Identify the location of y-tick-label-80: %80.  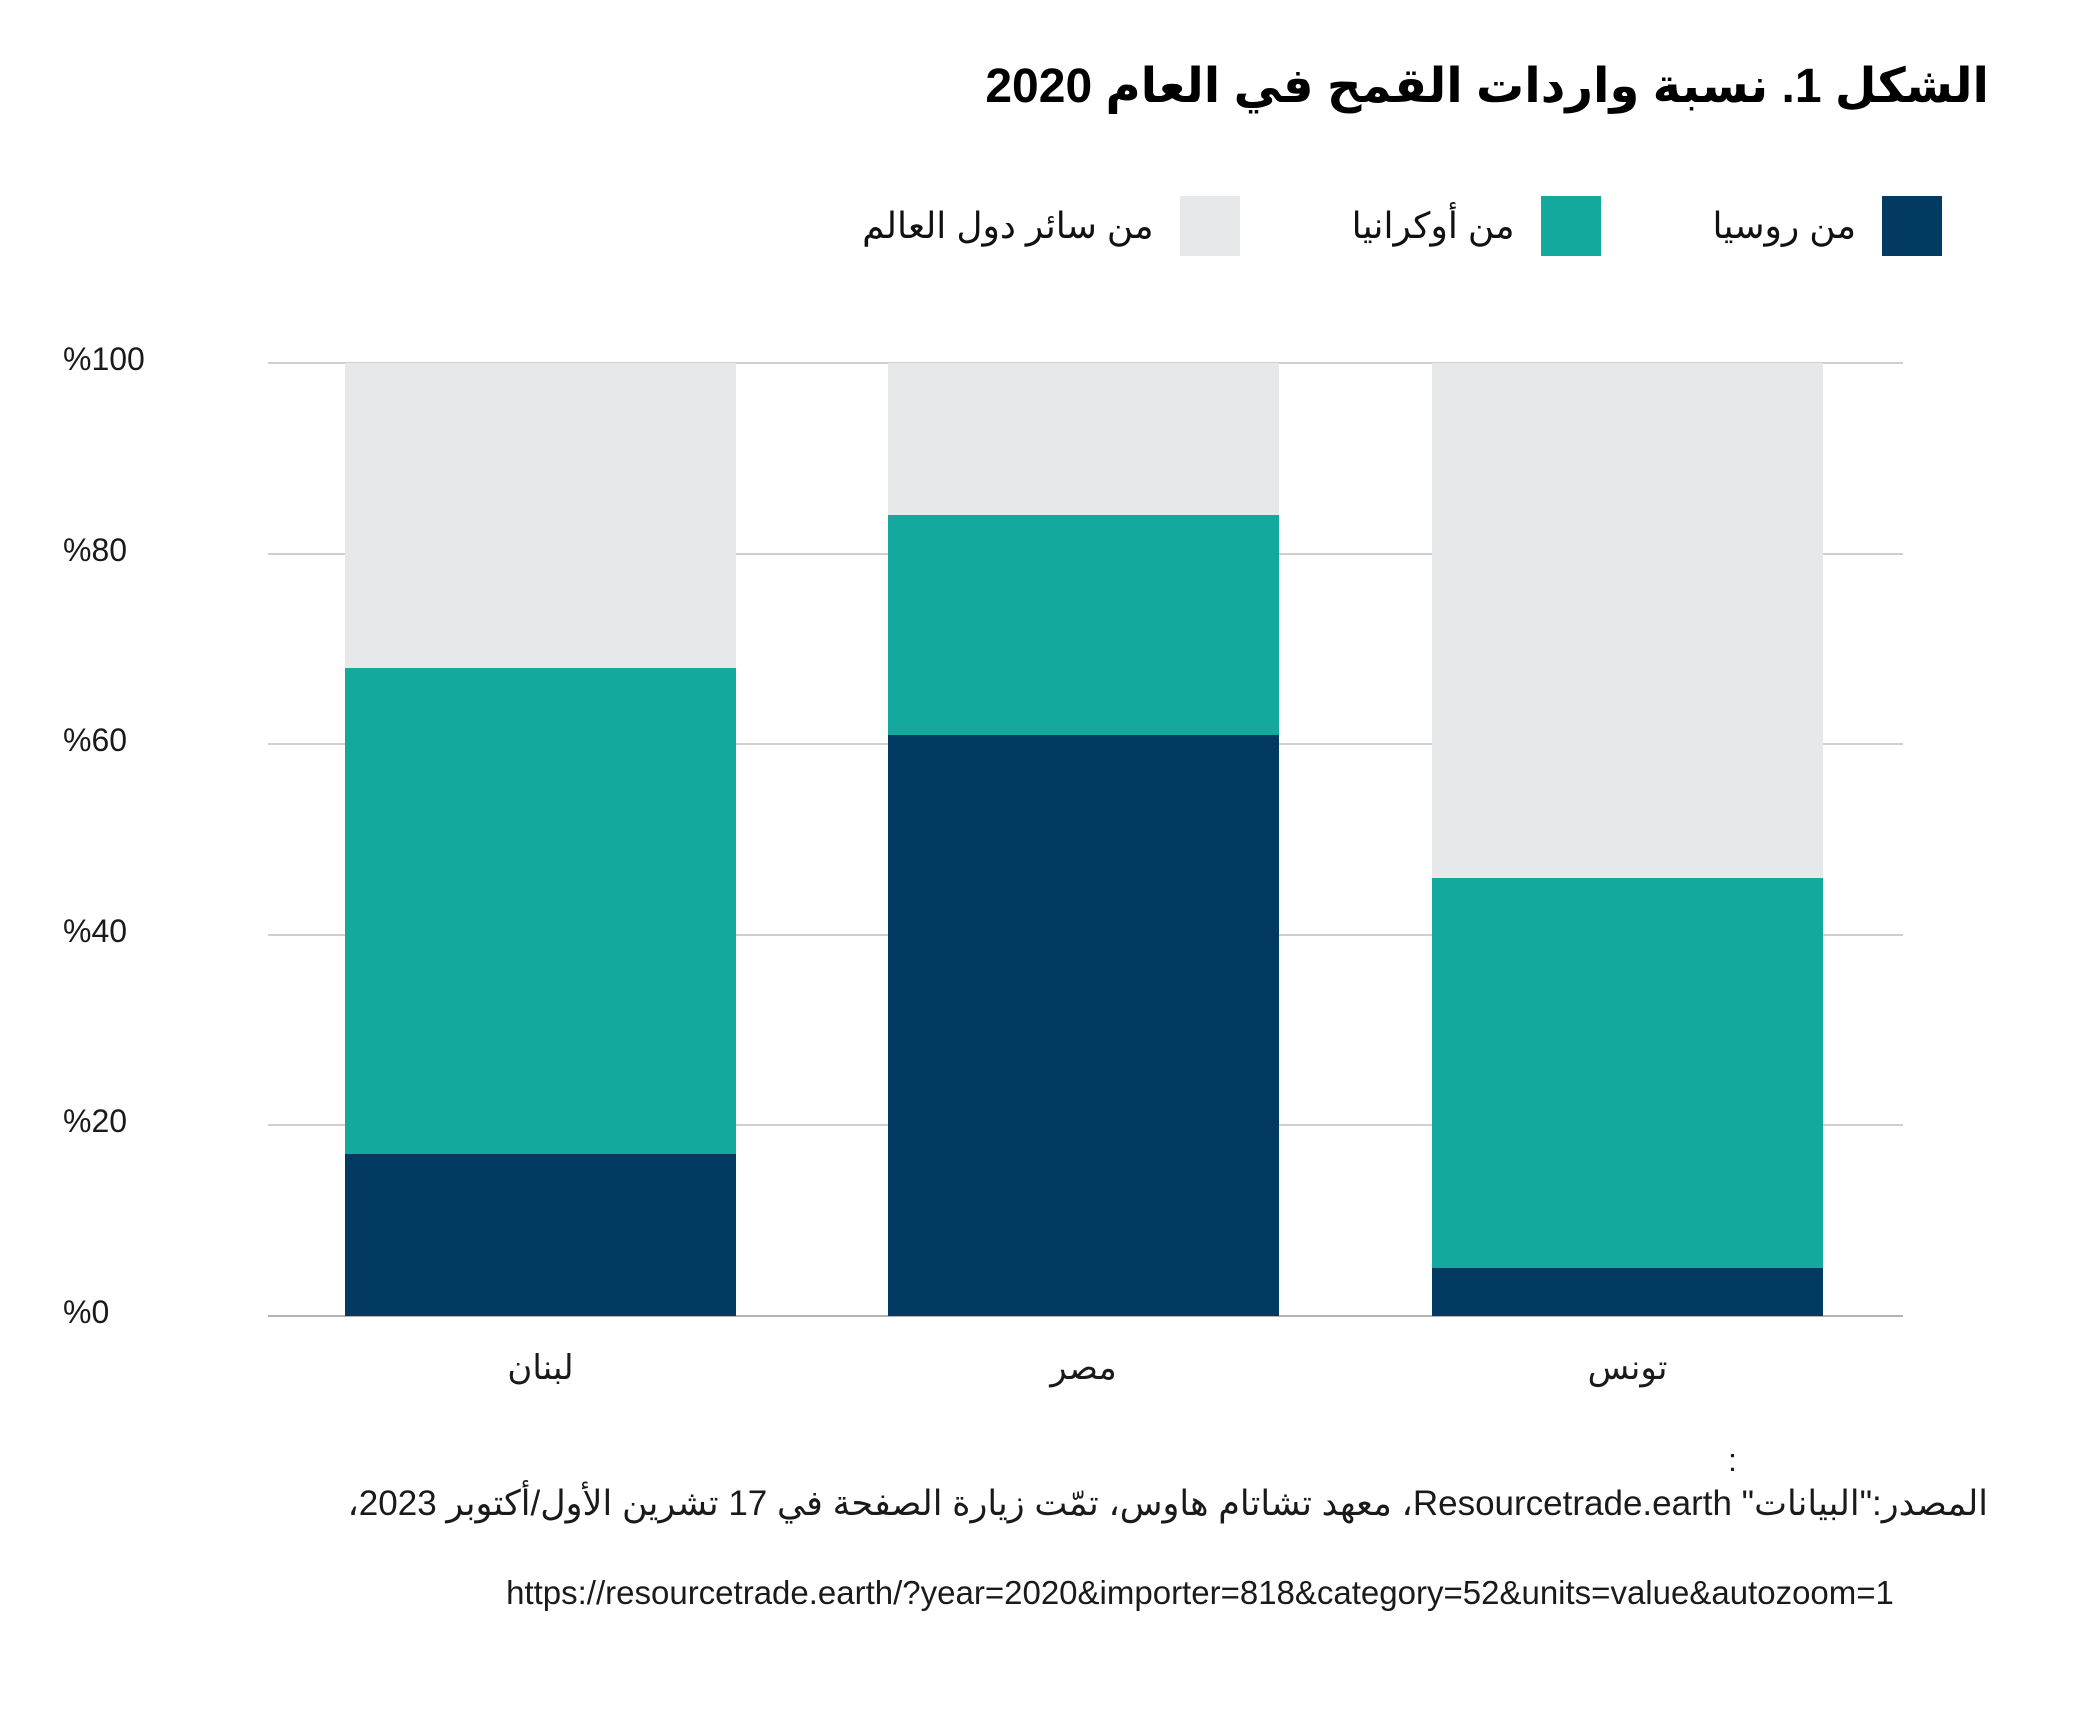
(95, 549).